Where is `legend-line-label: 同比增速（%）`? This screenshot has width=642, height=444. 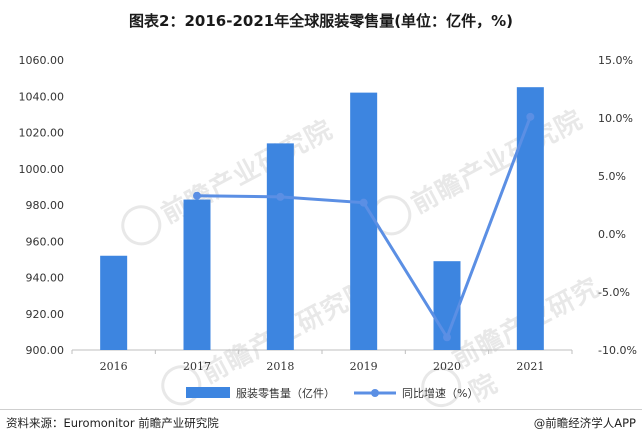 legend-line-label: 同比增速（%） is located at coordinates (440, 393).